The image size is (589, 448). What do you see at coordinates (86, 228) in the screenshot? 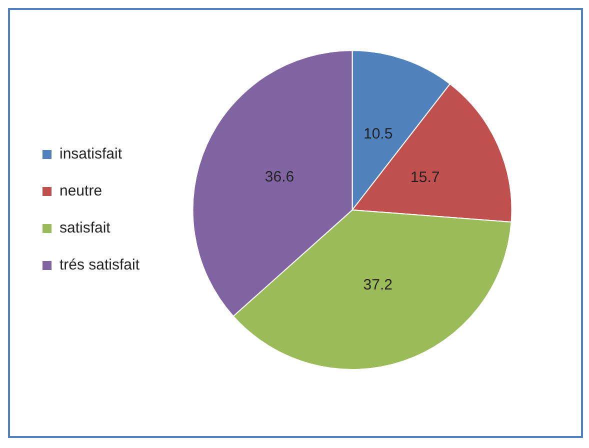
I see `legend-label: satisfait` at bounding box center [86, 228].